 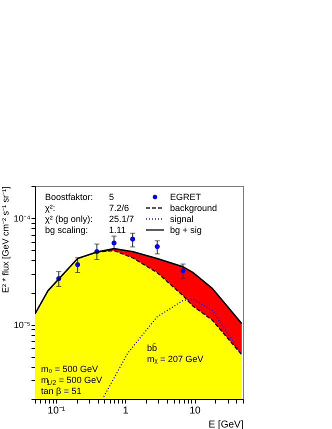 What do you see at coordinates (57, 411) in the screenshot?
I see `x-tick-label: 10⁻¹` at bounding box center [57, 411].